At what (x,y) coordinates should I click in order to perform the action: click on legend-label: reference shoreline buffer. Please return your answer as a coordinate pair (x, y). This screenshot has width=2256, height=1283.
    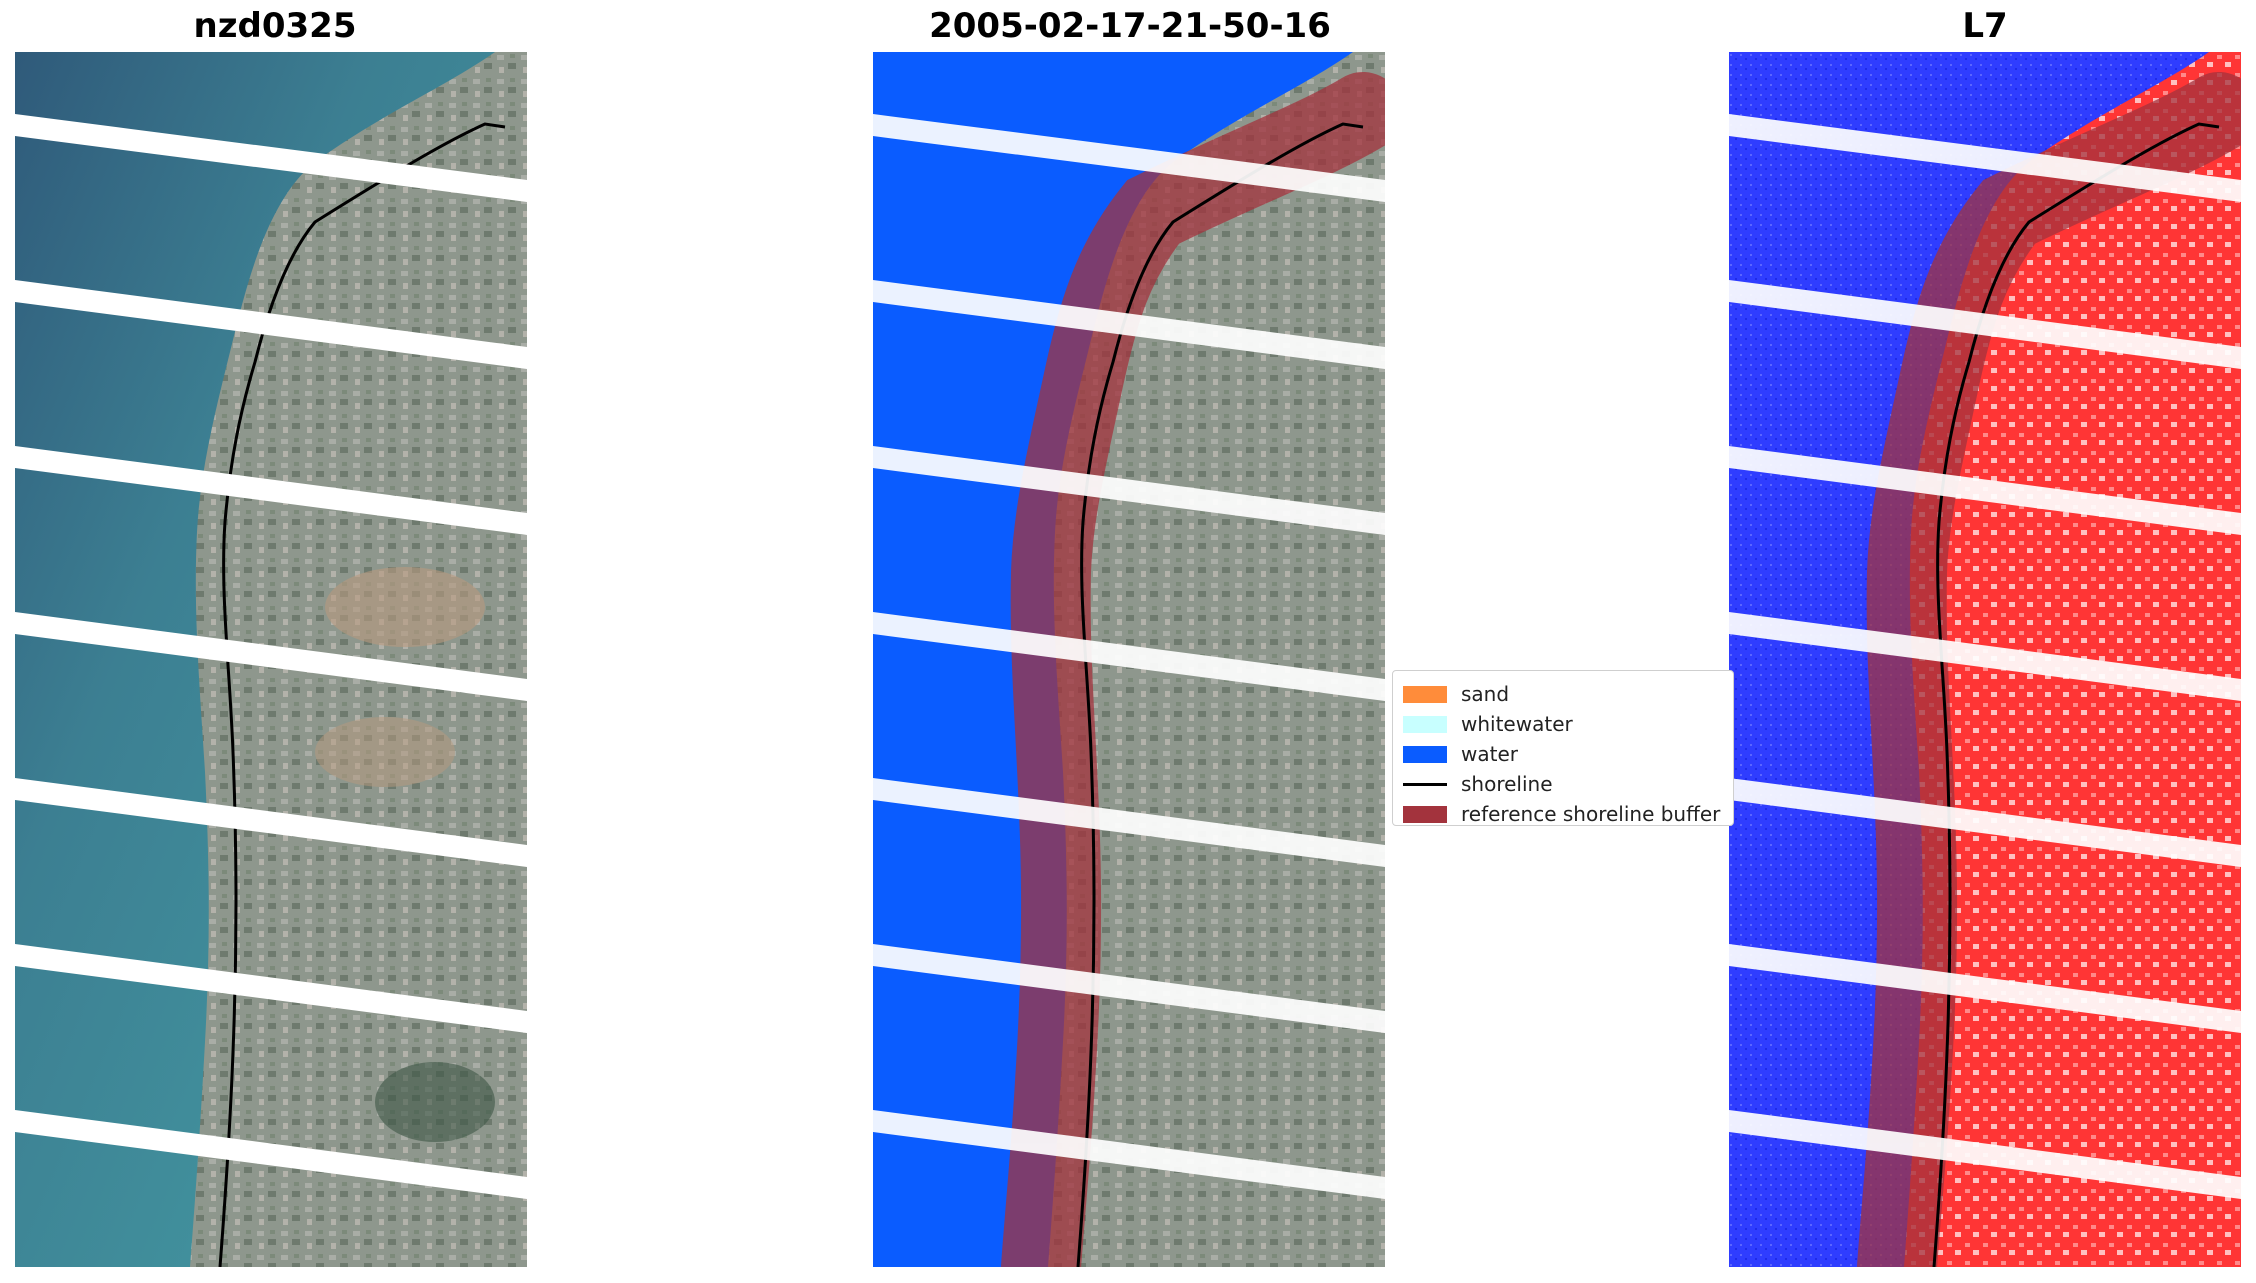
    Looking at the image, I should click on (1591, 814).